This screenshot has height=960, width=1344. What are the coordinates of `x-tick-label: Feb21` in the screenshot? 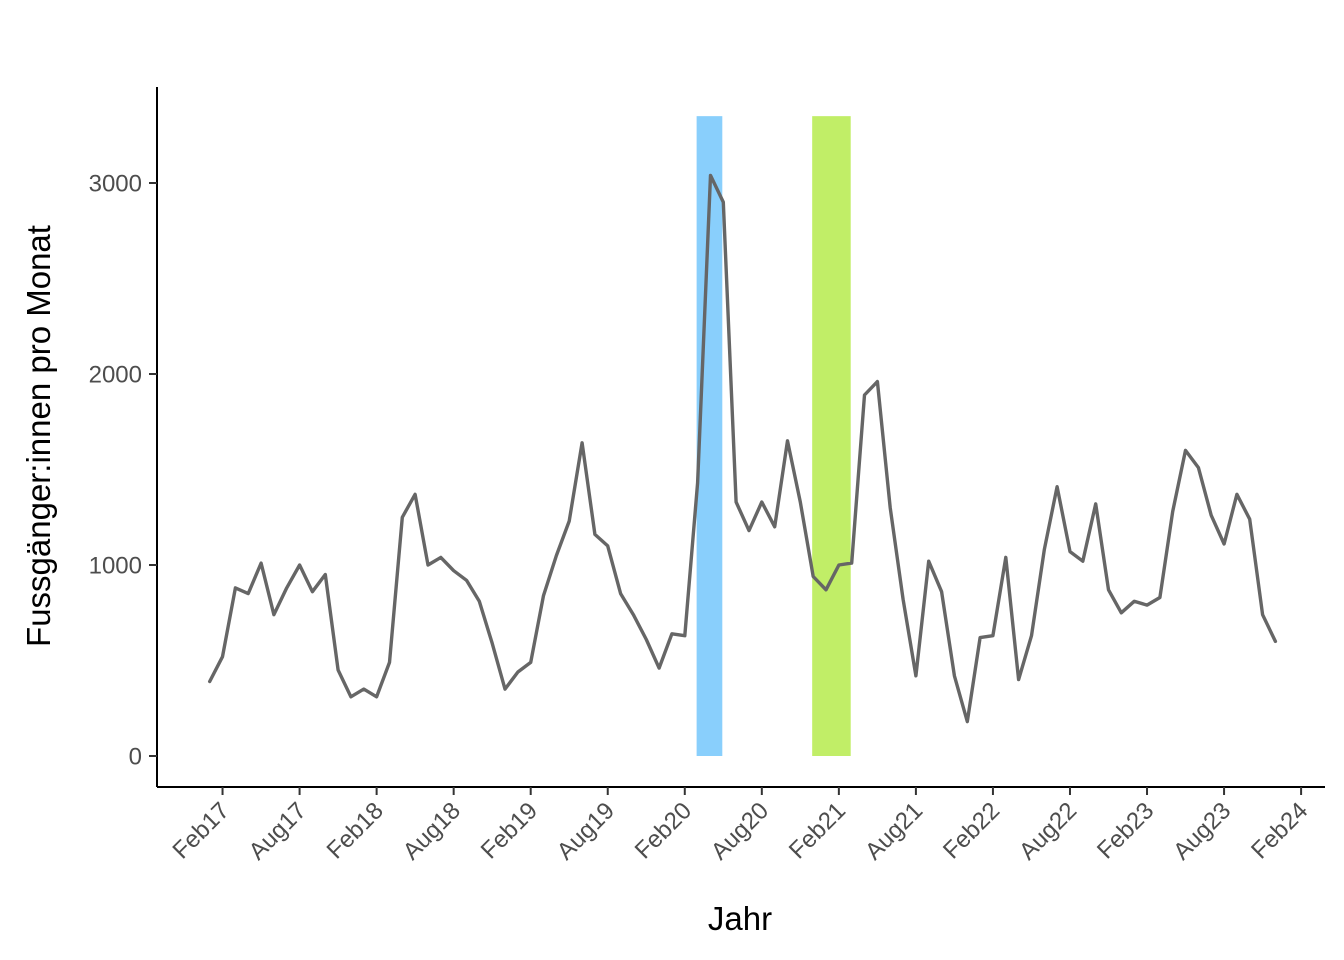 It's located at (817, 830).